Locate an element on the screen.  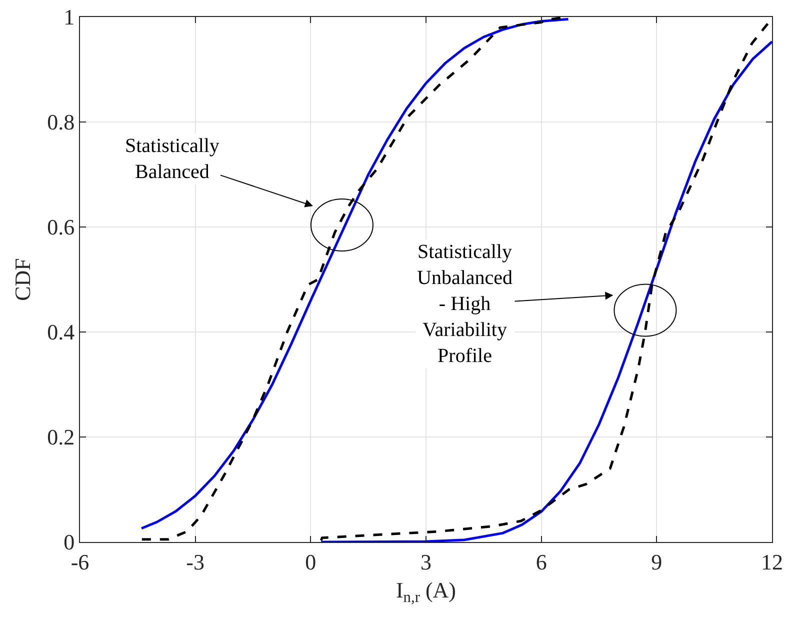
x-tick-label: 6 is located at coordinates (541, 561).